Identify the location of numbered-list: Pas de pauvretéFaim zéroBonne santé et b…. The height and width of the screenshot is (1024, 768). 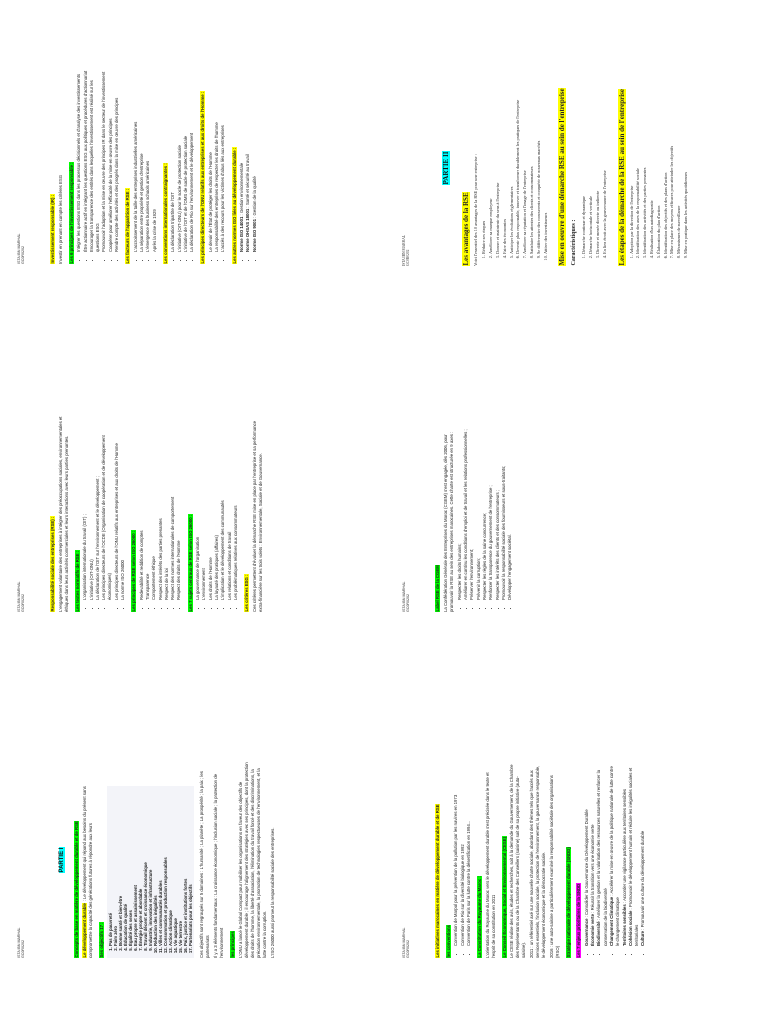
(151, 872).